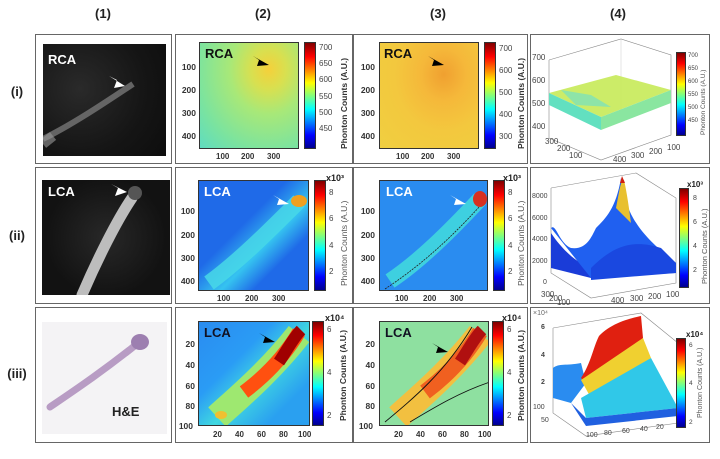 This screenshot has height=459, width=720. Describe the element at coordinates (249, 95) in the screenshot. I see `heatmap: RCA` at that location.